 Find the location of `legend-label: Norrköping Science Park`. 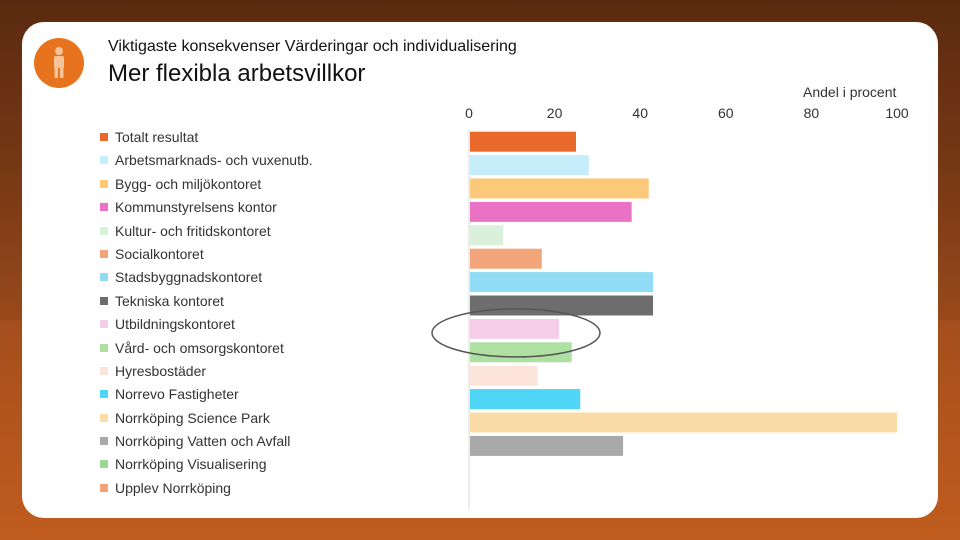

legend-label: Norrköping Science Park is located at coordinates (192, 417).